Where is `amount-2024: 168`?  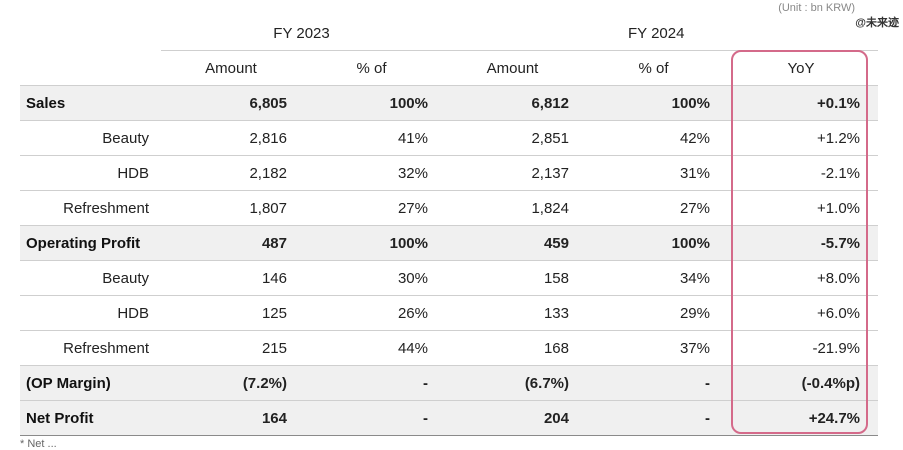
amount-2024: 168 is located at coordinates (512, 348).